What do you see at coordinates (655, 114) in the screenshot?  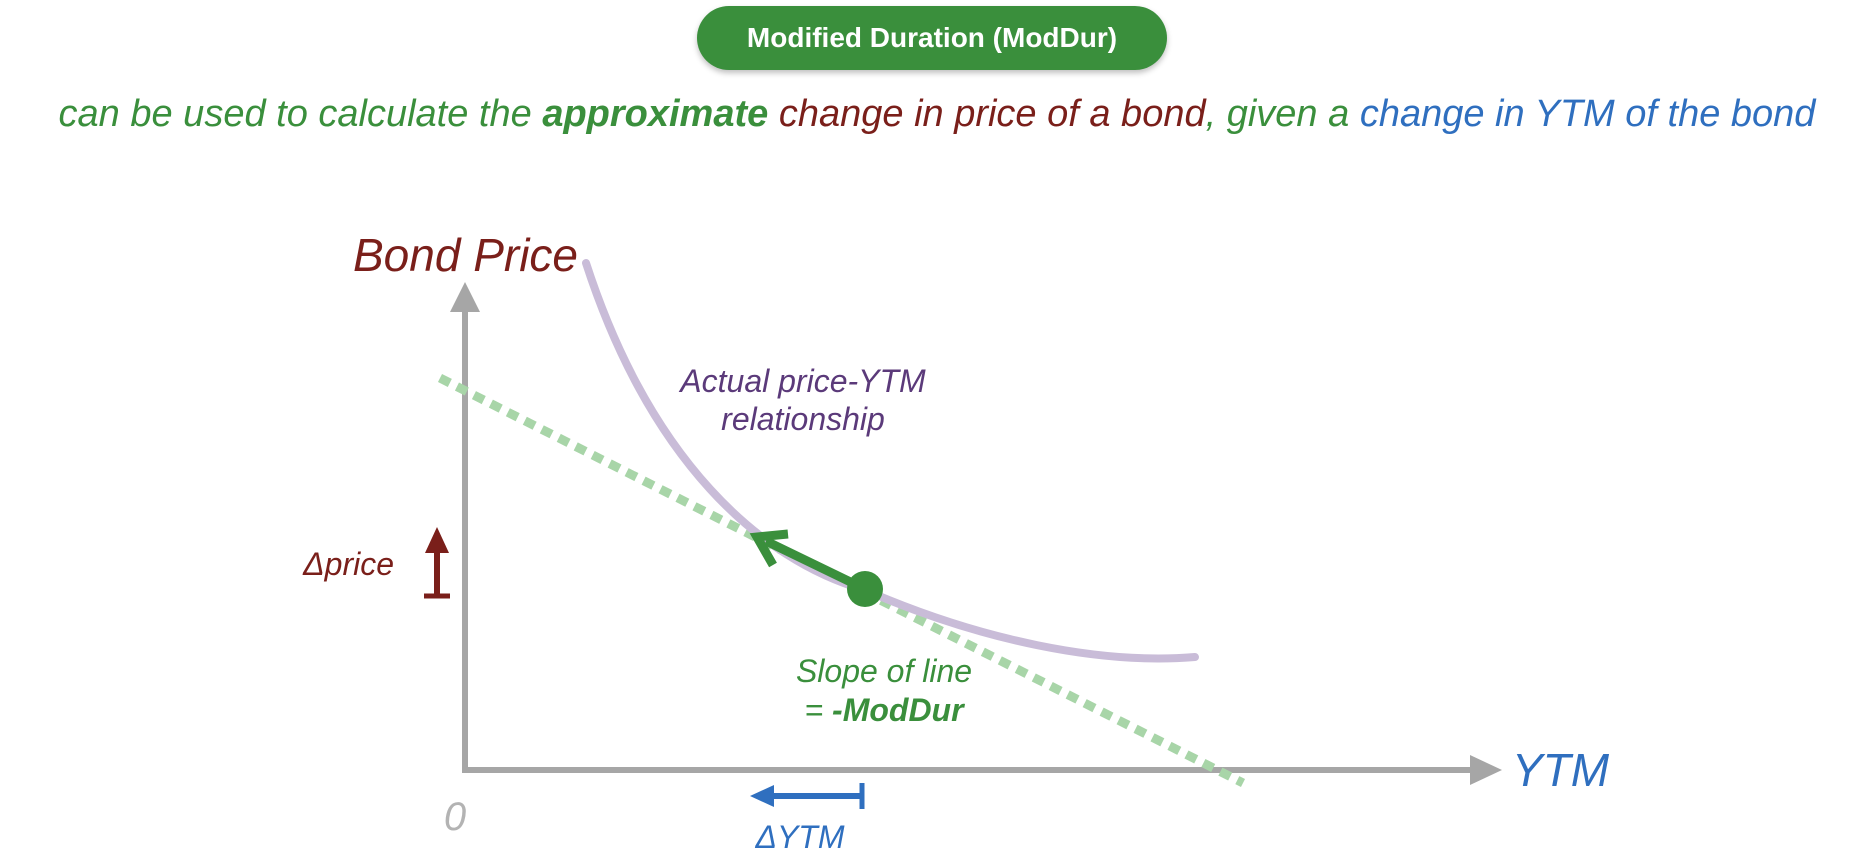 I see `subtitle-emphasis: approximate` at bounding box center [655, 114].